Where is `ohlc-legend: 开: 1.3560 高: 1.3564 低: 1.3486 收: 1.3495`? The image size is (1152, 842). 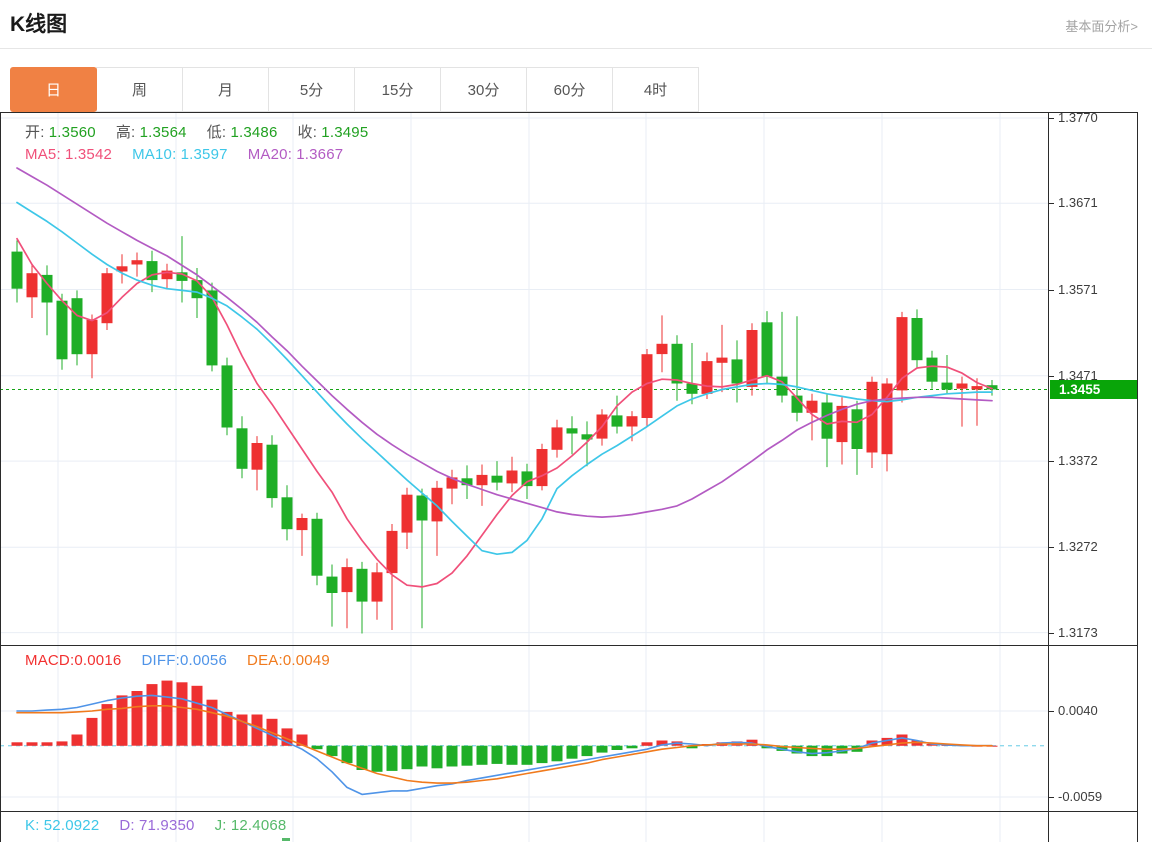 ohlc-legend: 开: 1.3560 高: 1.3564 低: 1.3486 收: 1.3495 is located at coordinates (196, 131).